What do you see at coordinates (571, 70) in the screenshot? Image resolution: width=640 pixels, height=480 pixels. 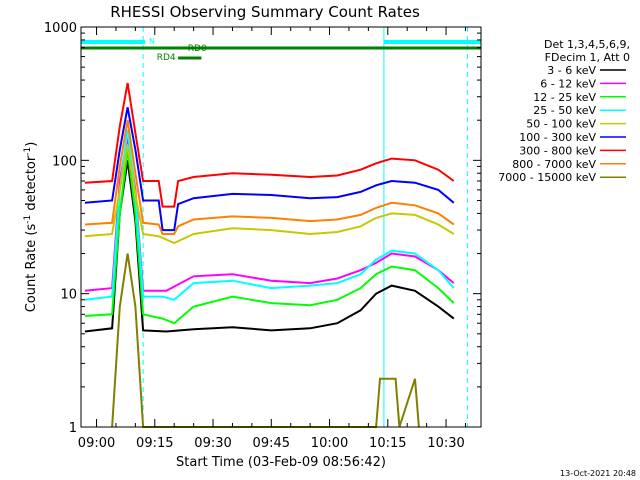 I see `legend-label: 3 - 6 keV` at bounding box center [571, 70].